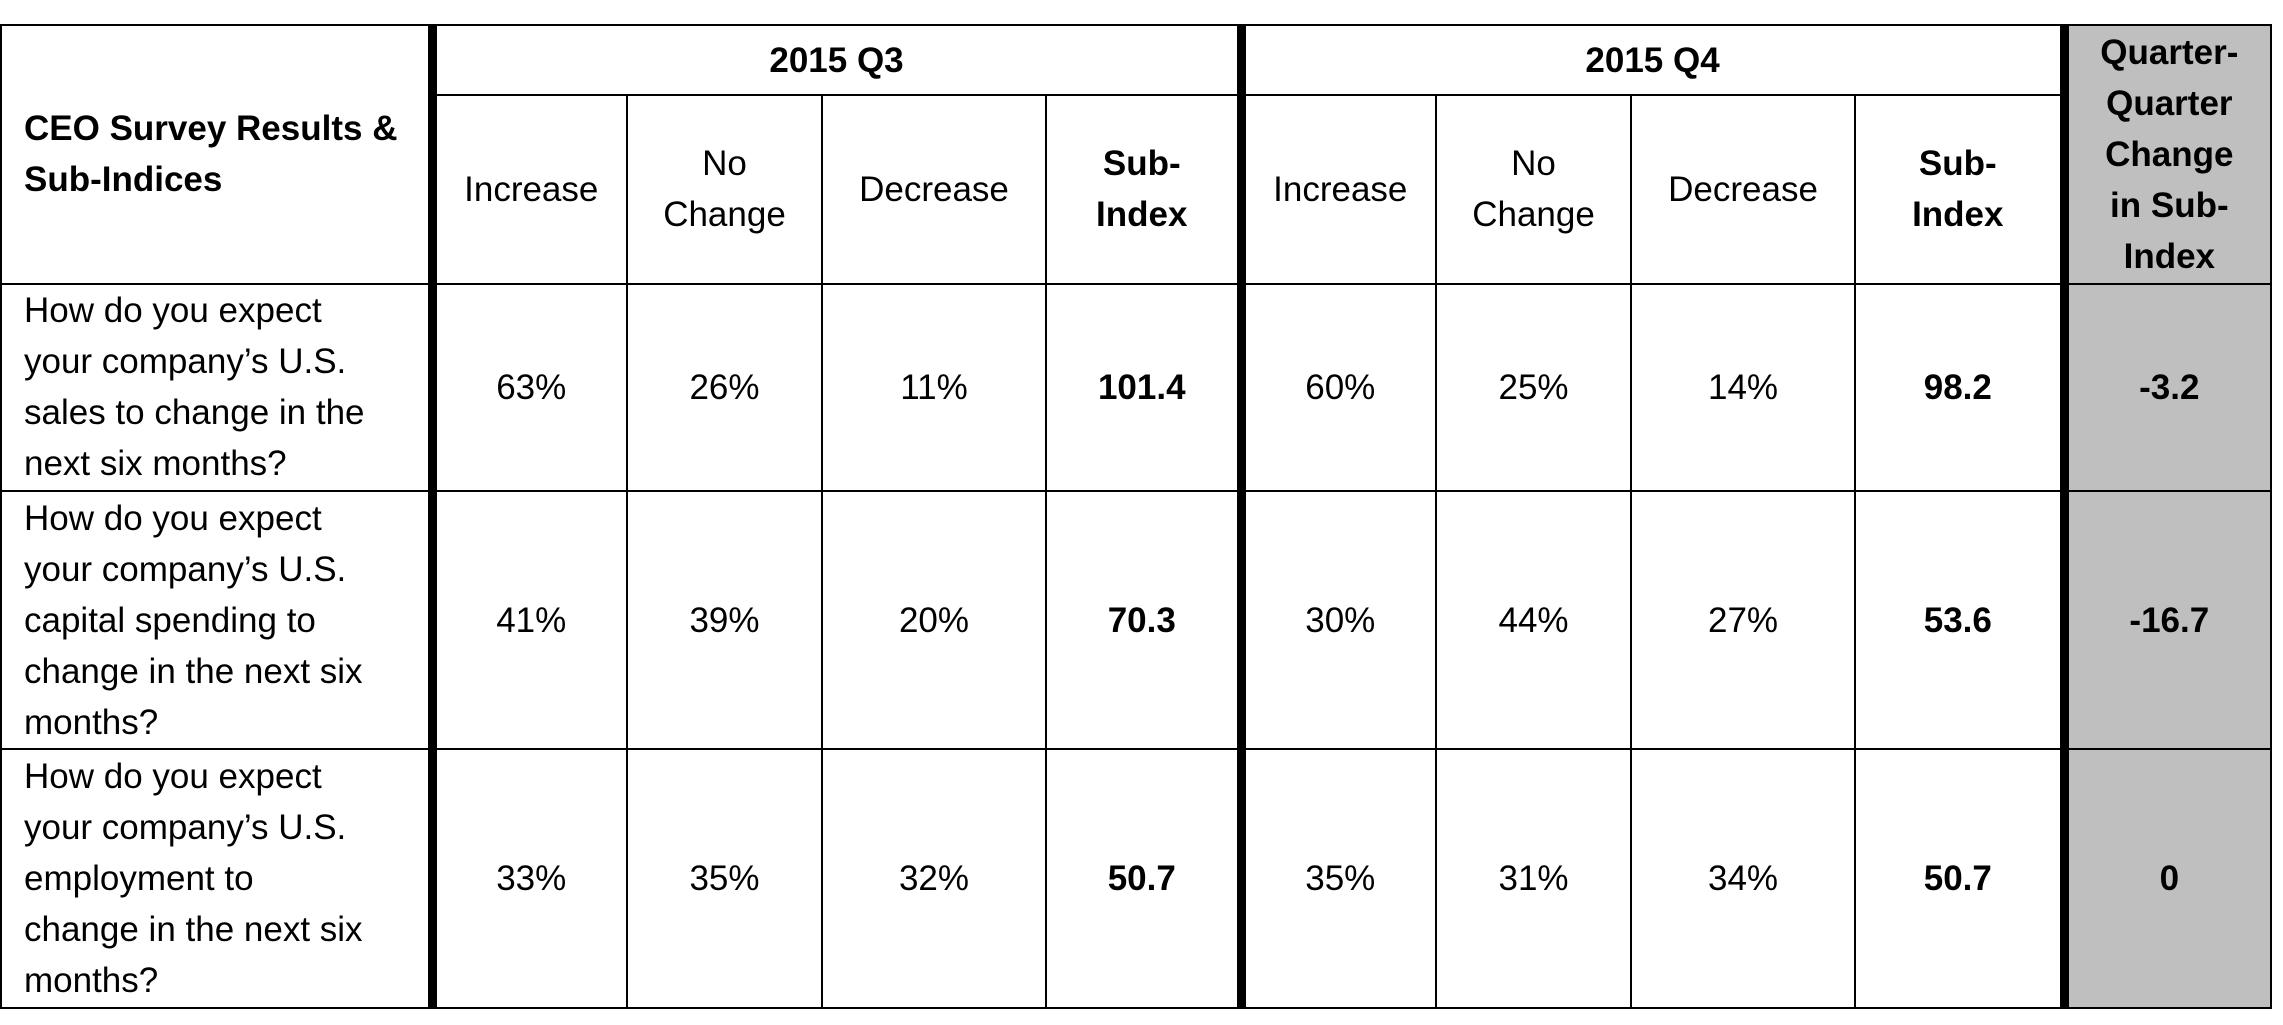 This screenshot has height=1025, width=2283. Describe the element at coordinates (529, 620) in the screenshot. I see `q3-increase-value: 41%` at that location.